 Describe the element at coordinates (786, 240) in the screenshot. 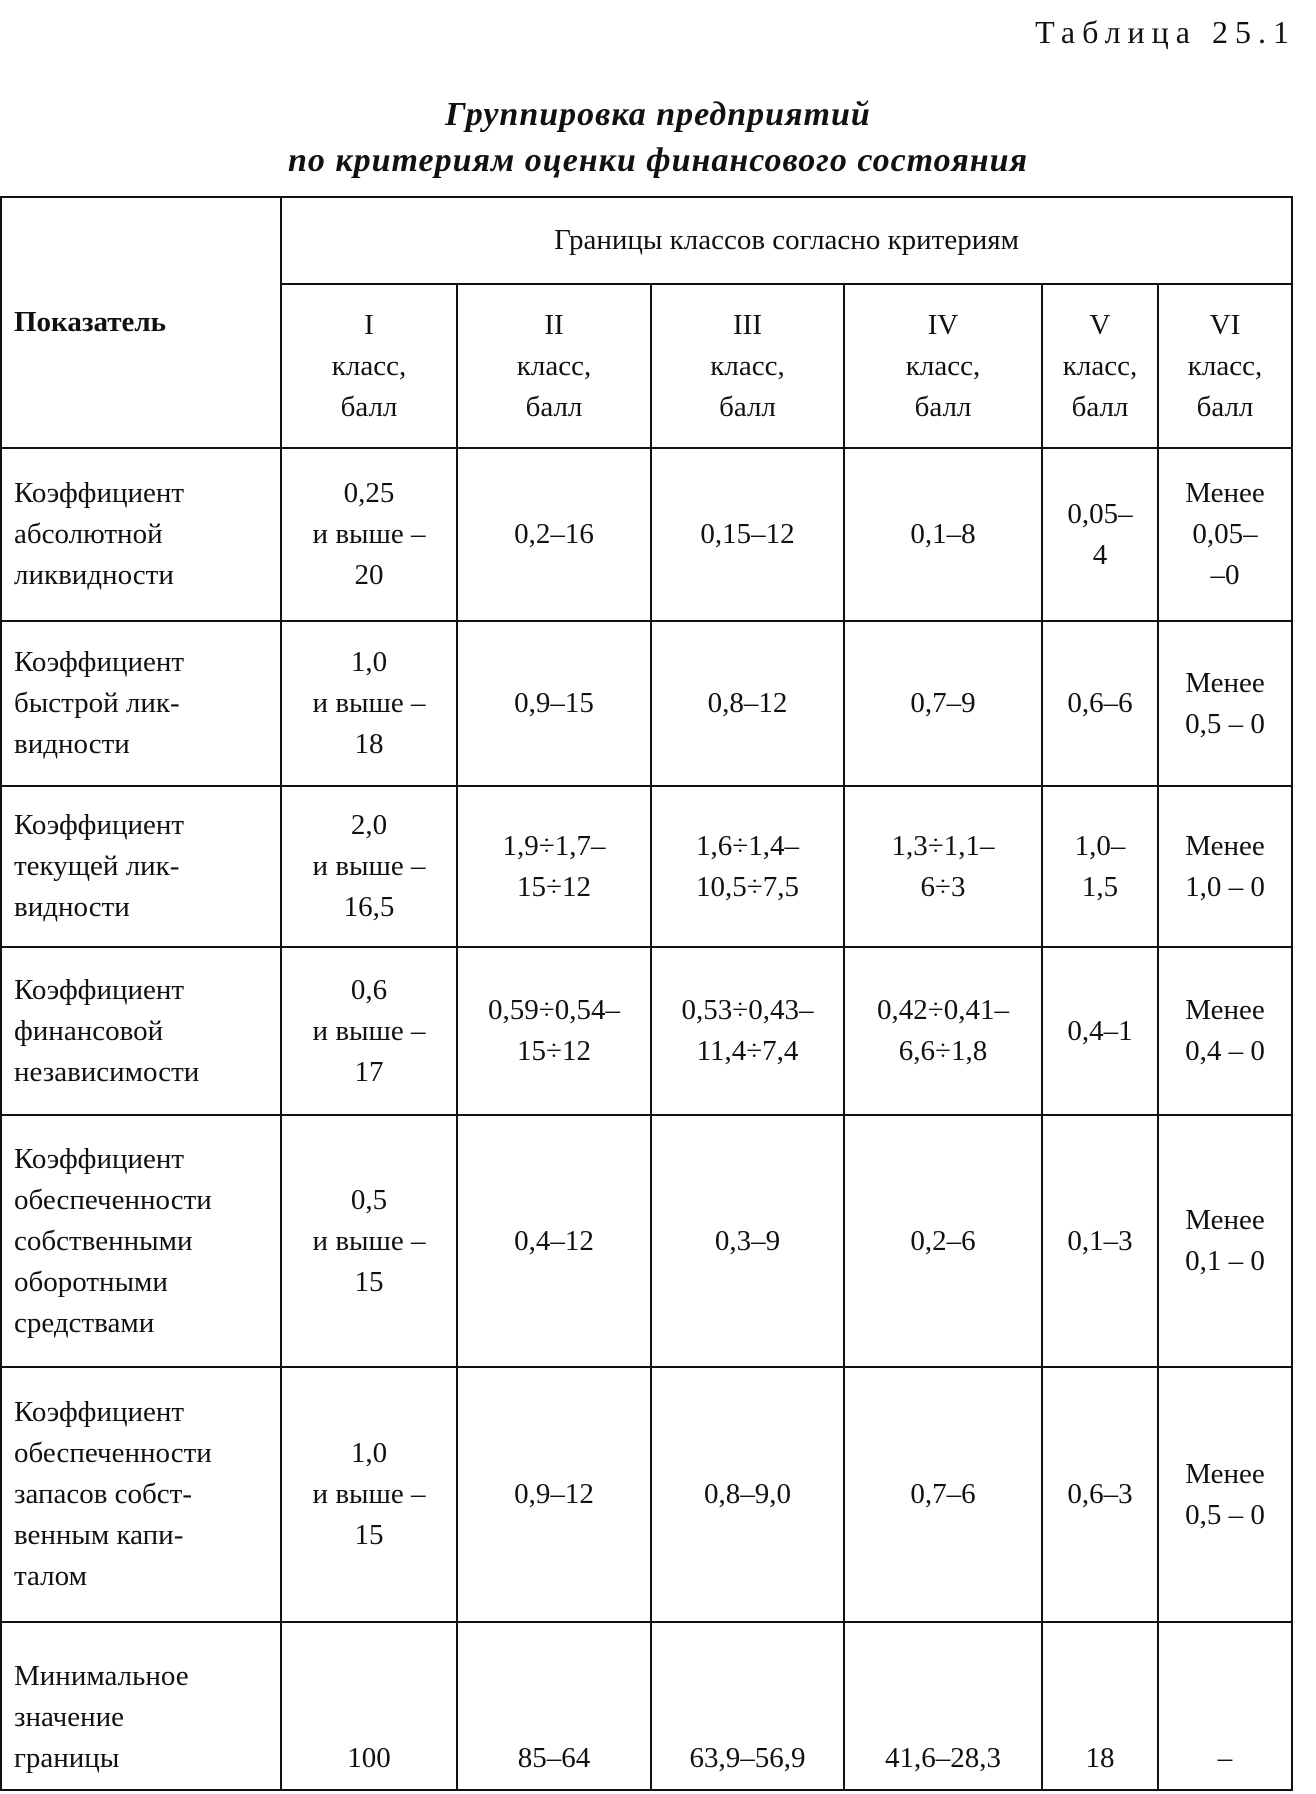

I see `group-header-cell: Границы классов согласно критериям` at that location.